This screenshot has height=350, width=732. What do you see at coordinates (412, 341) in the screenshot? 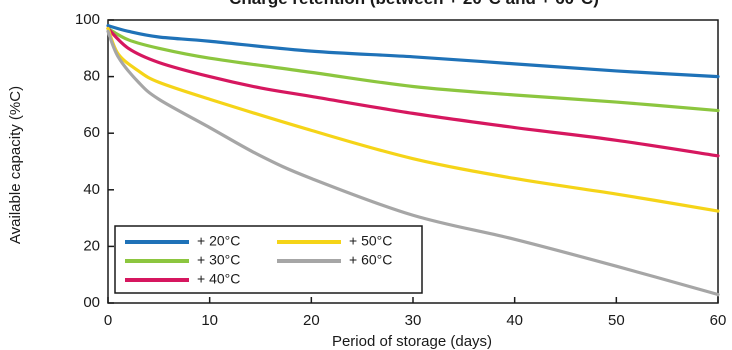
I see `x-axis-label: Period of storage (days)` at bounding box center [412, 341].